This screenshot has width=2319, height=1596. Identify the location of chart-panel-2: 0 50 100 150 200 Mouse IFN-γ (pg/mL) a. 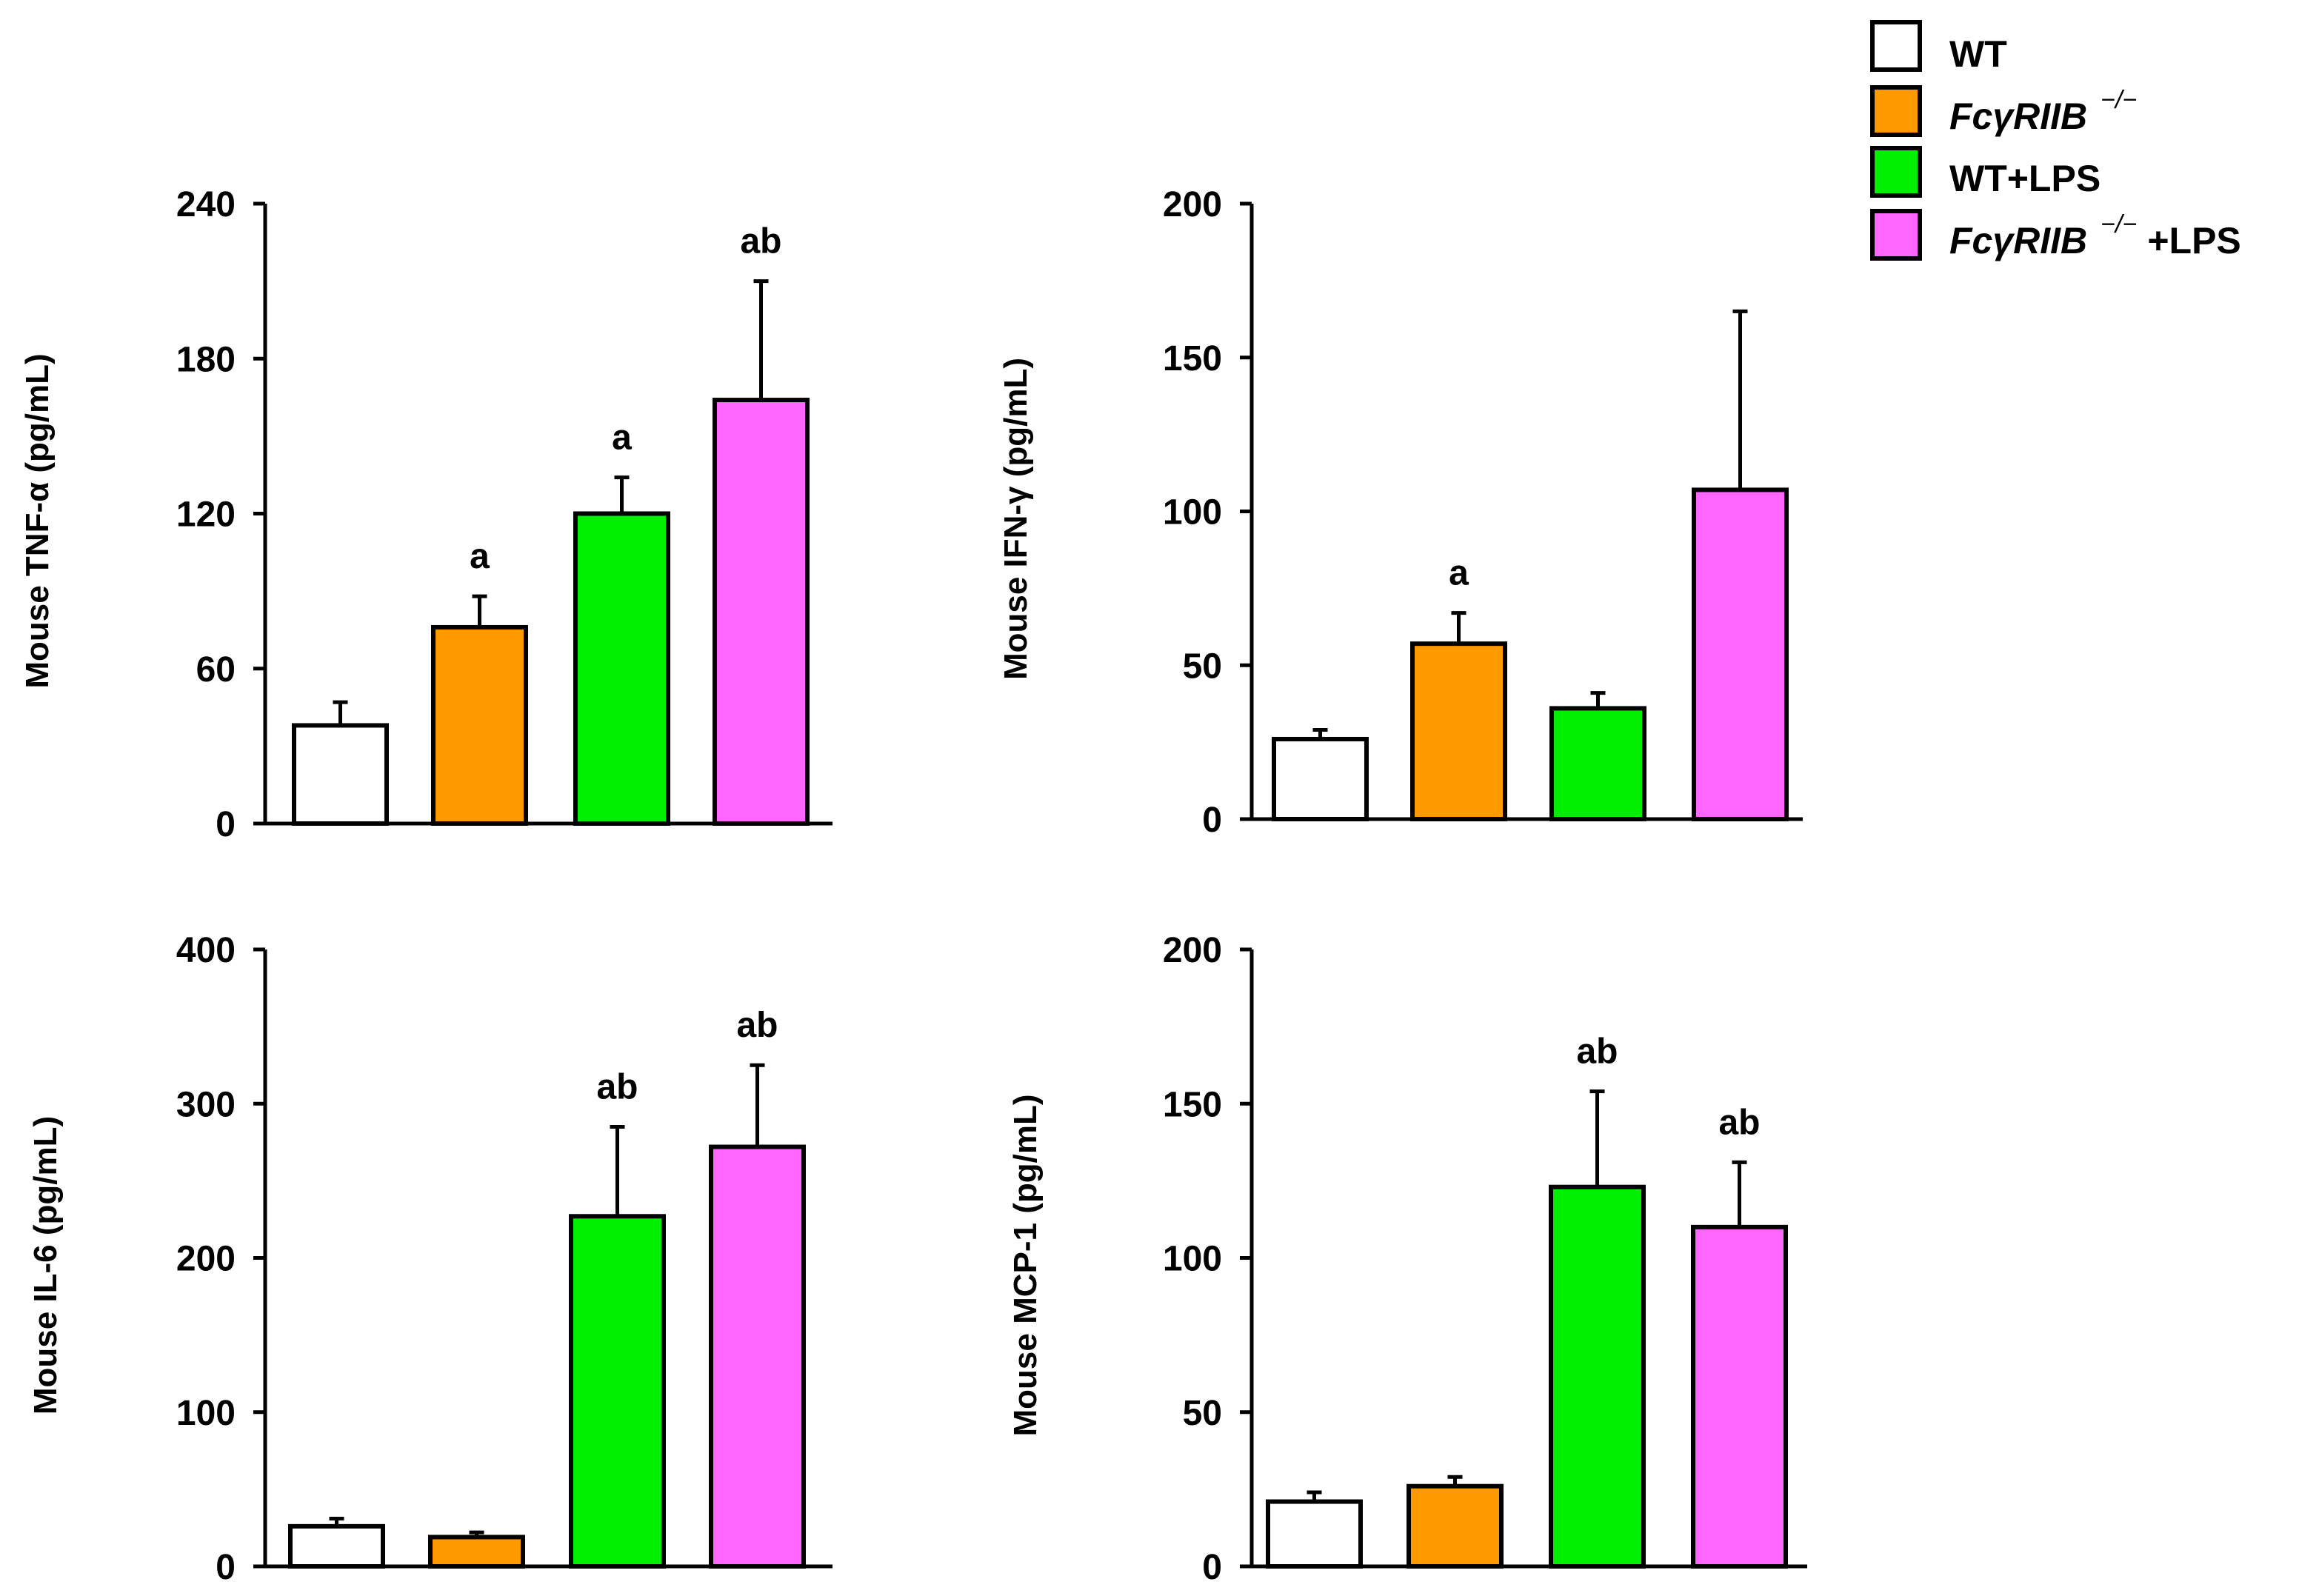
(1400, 512).